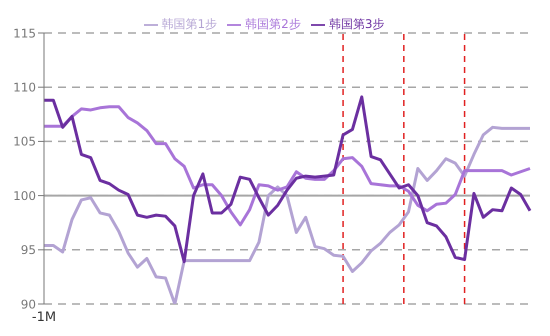  What do you see at coordinates (28, 304) in the screenshot?
I see `y-tick-label: 90` at bounding box center [28, 304].